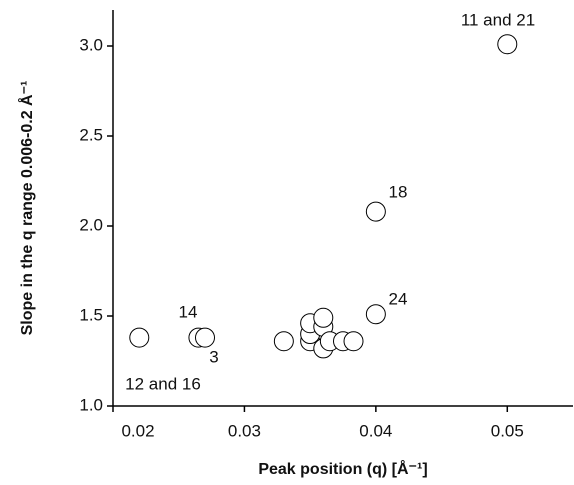 This screenshot has height=485, width=574. I want to click on x-tick-label: 0.05, so click(507, 430).